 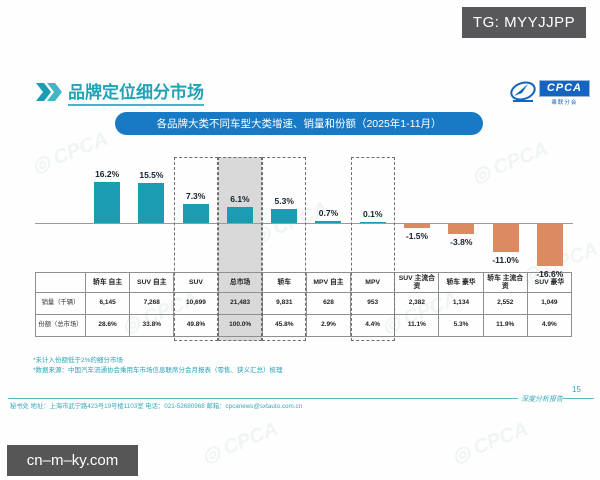 I want to click on footer-divider, so click(x=263, y=398).